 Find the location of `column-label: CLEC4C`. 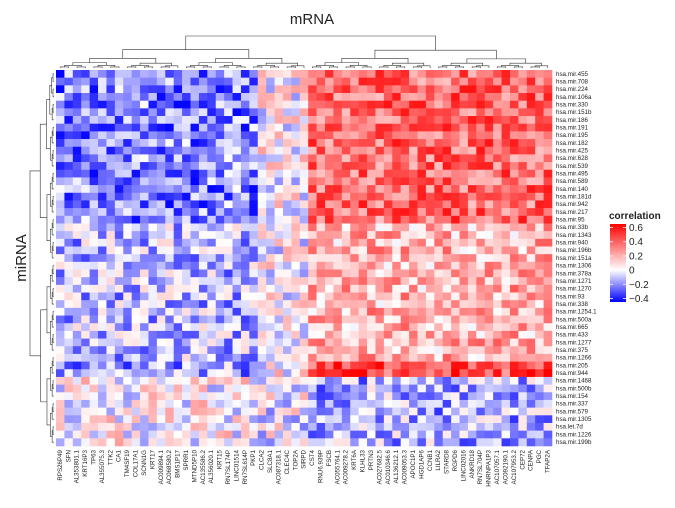

column-label: CLEC4C is located at coordinates (287, 461).